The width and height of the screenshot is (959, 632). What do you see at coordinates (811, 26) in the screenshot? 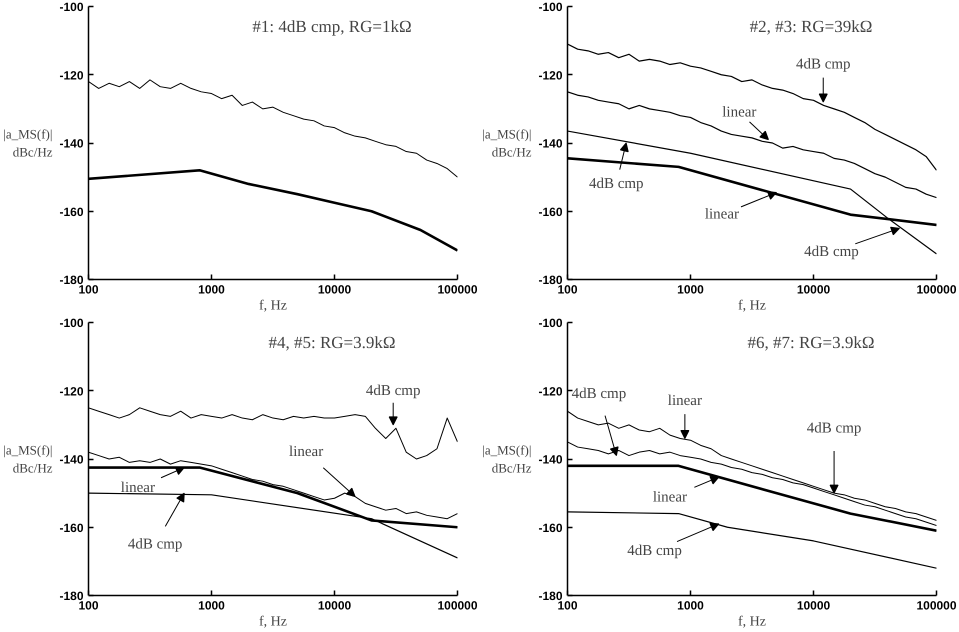
I see `text: #2, #3: RG=39kΩ` at bounding box center [811, 26].